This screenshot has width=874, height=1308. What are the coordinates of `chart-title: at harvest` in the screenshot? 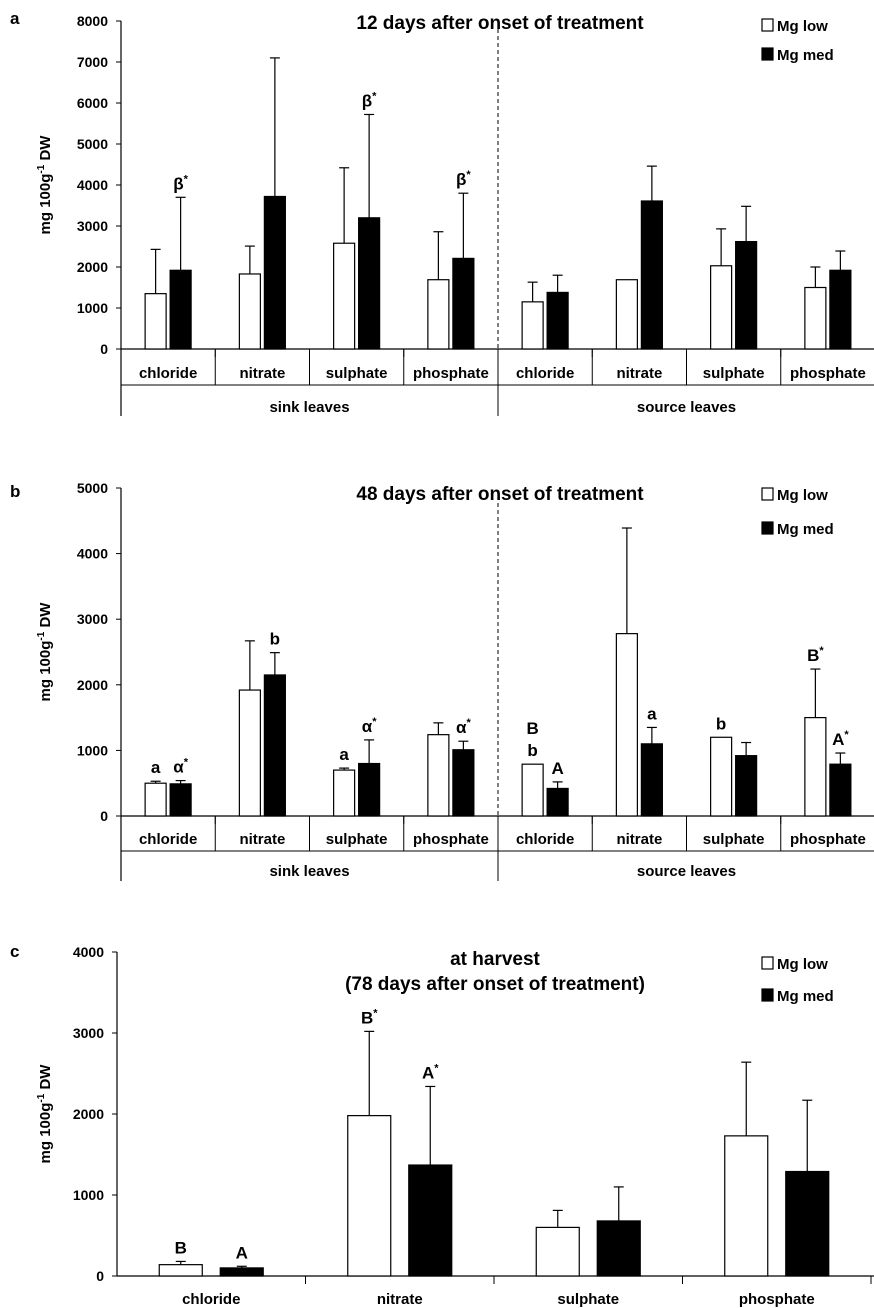 It's located at (495, 959).